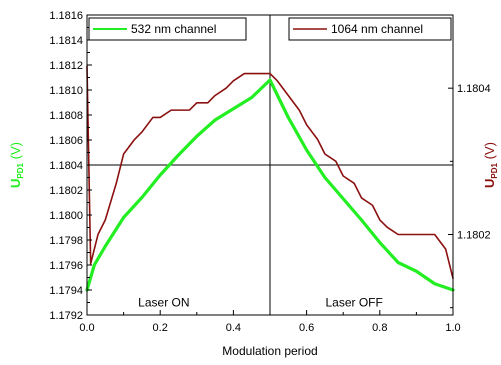 This screenshot has height=365, width=501. I want to click on y-left-tick-label: 1.1798, so click(66, 241).